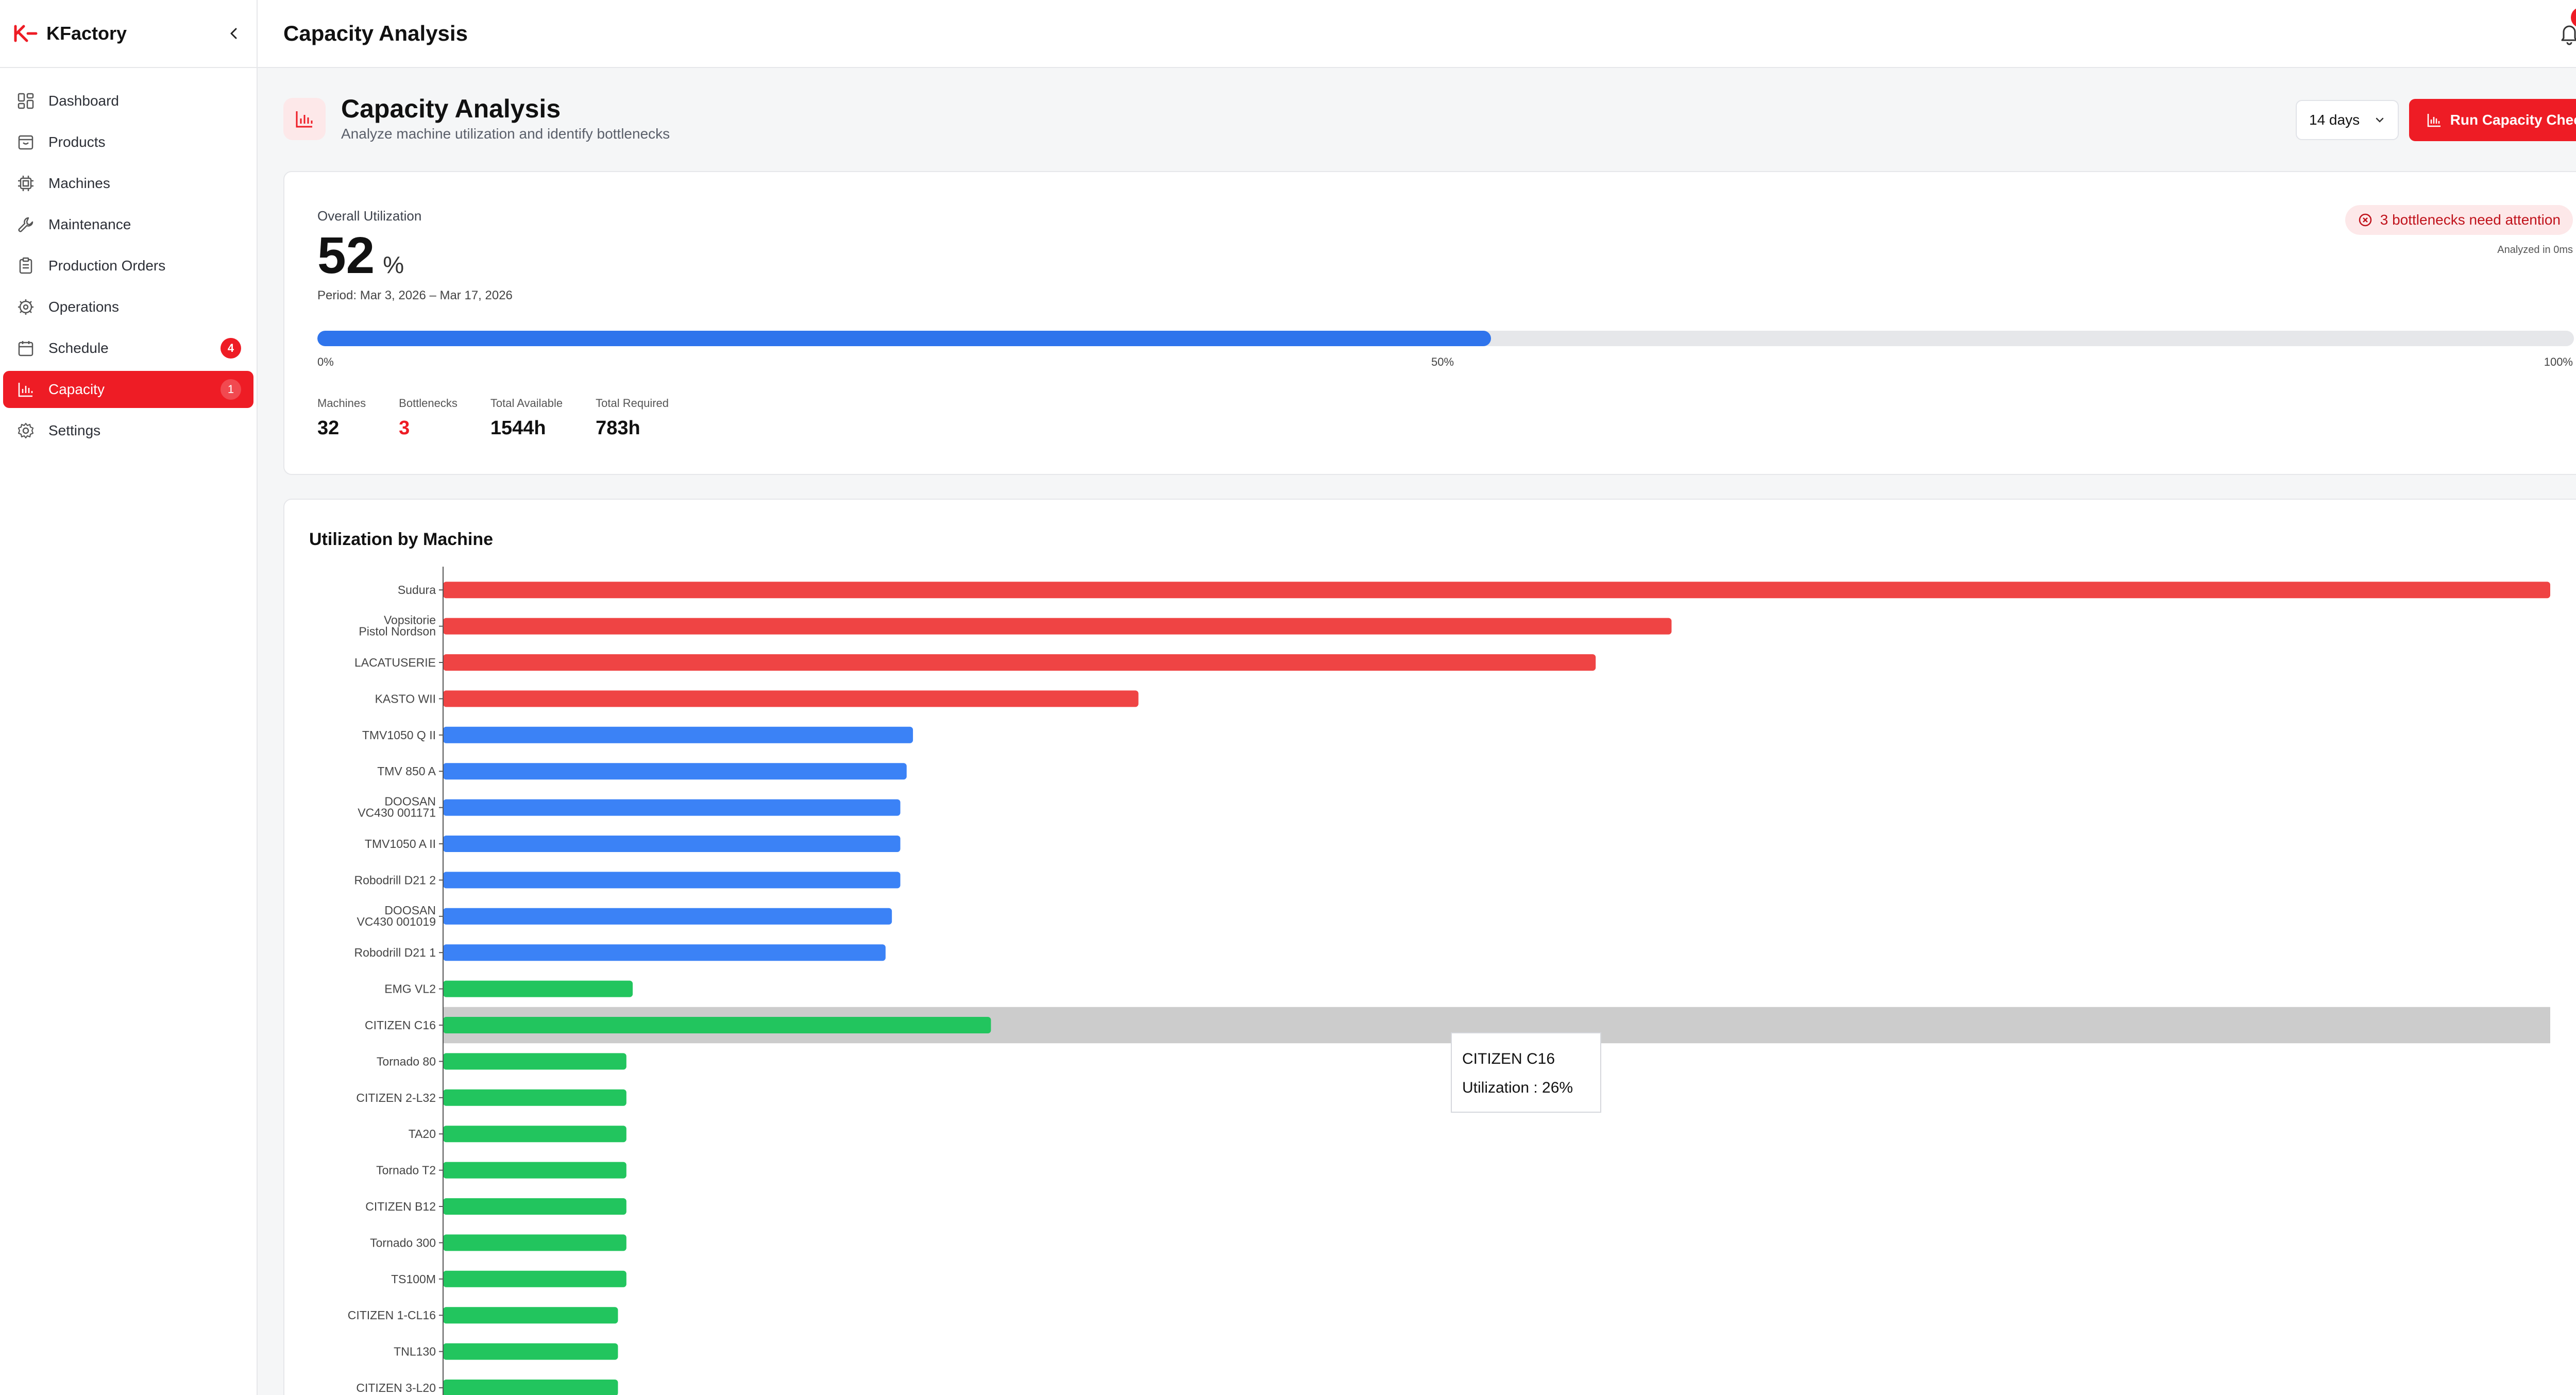  Describe the element at coordinates (534, 1170) in the screenshot. I see `bar-tornado-t2` at that location.